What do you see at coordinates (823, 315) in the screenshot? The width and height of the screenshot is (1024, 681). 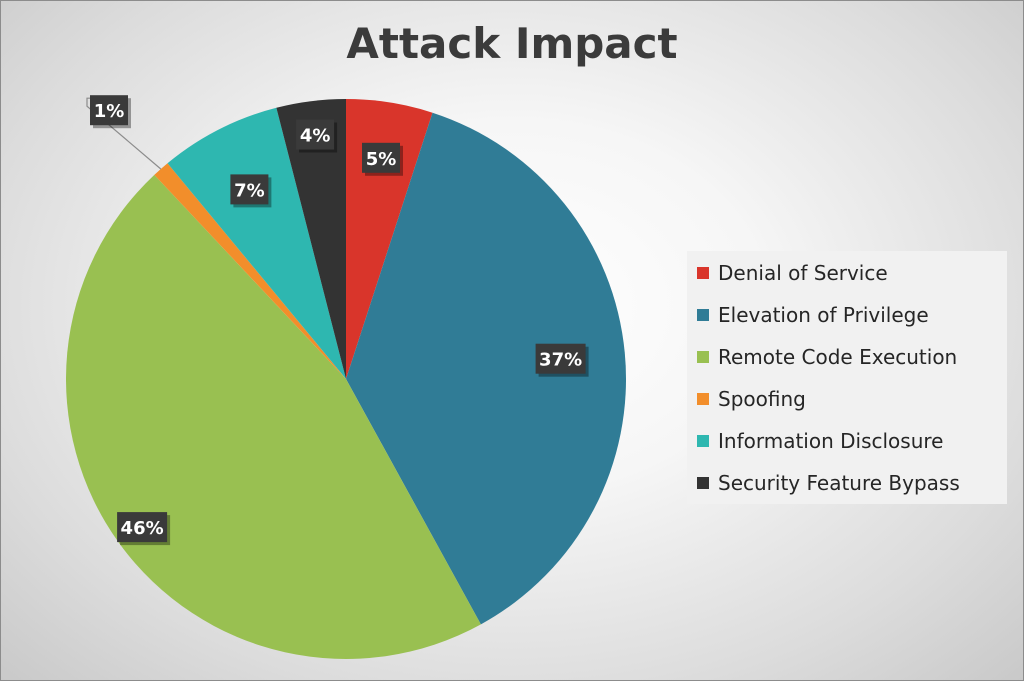 I see `legend-label: Elevation of Privilege` at bounding box center [823, 315].